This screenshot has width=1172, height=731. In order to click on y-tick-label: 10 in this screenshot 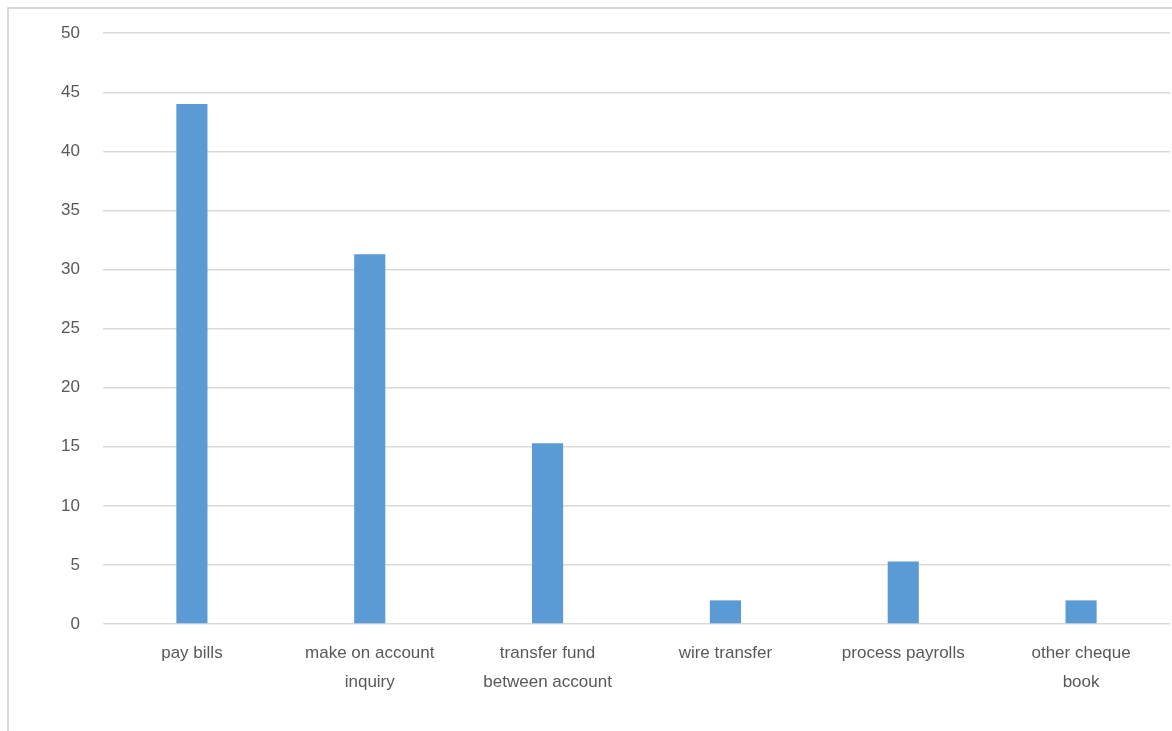, I will do `click(70, 505)`.